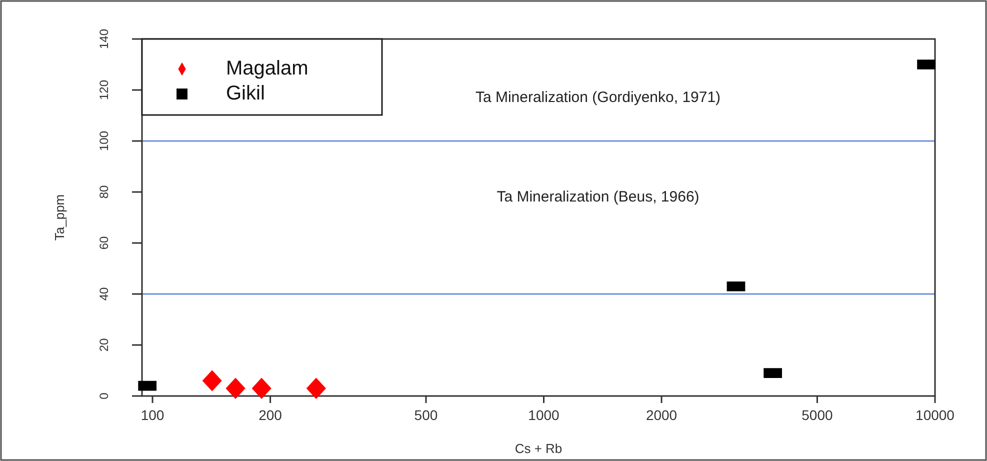 This screenshot has width=987, height=461. I want to click on y-tick-label: 60, so click(104, 243).